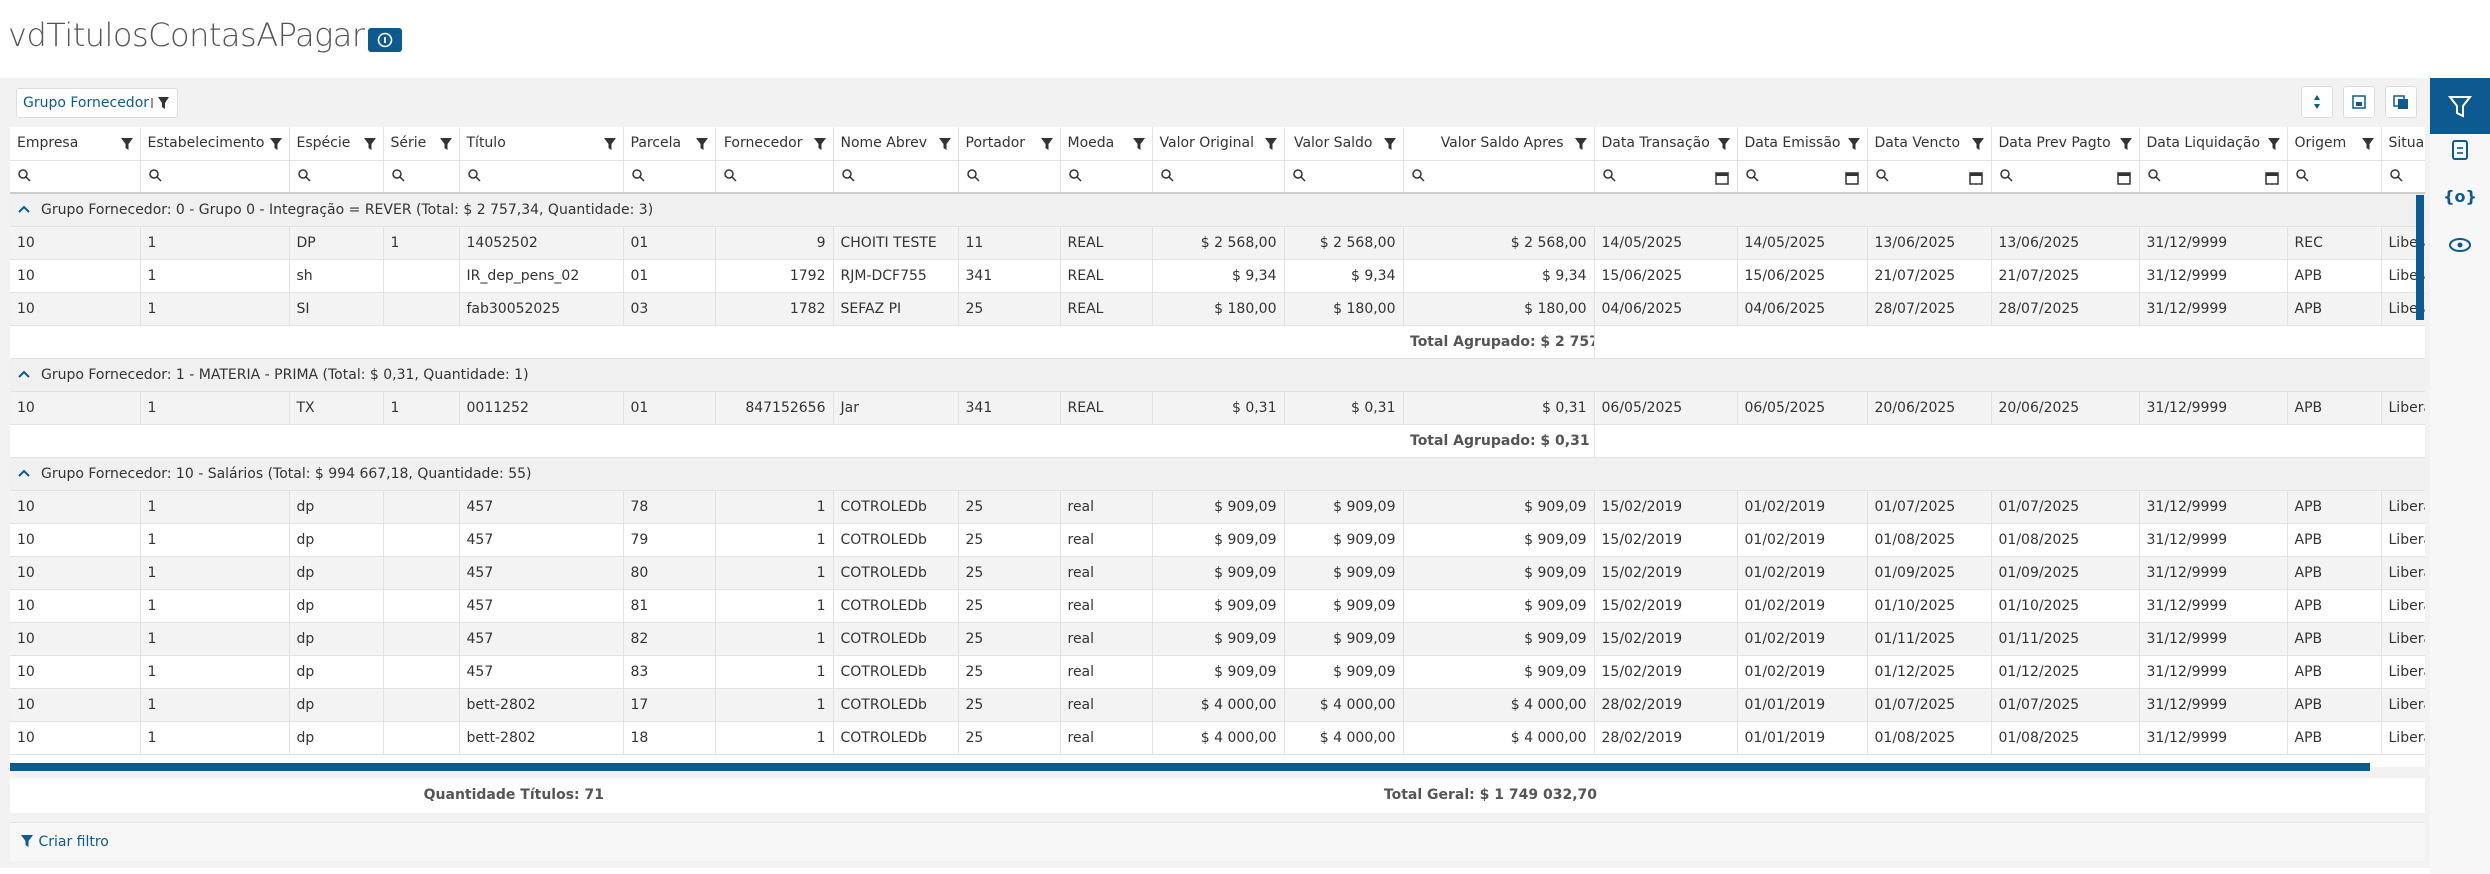 The image size is (2490, 874). Describe the element at coordinates (2334, 243) in the screenshot. I see `cell: REC` at that location.